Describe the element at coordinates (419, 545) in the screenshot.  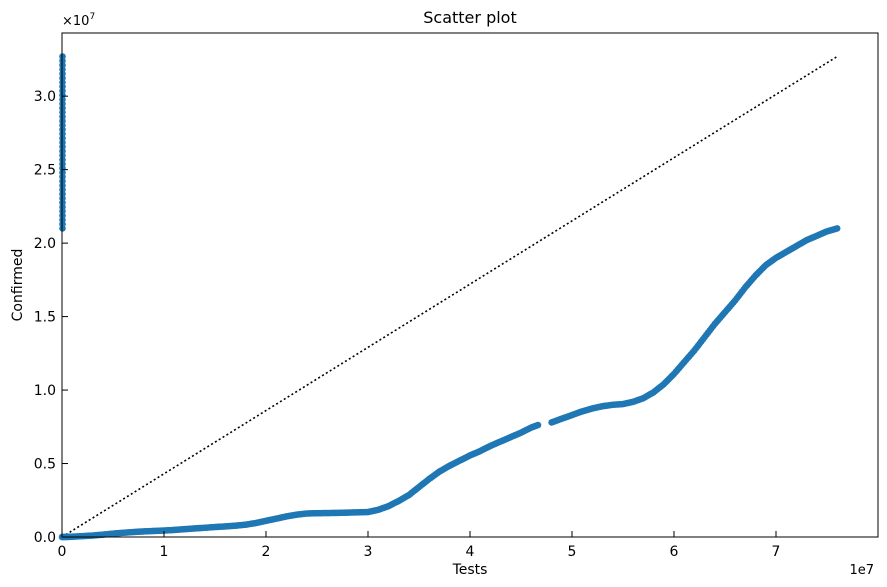
I see `x-axis-ticks: 0 1 2 3 4 5 6 7` at that location.